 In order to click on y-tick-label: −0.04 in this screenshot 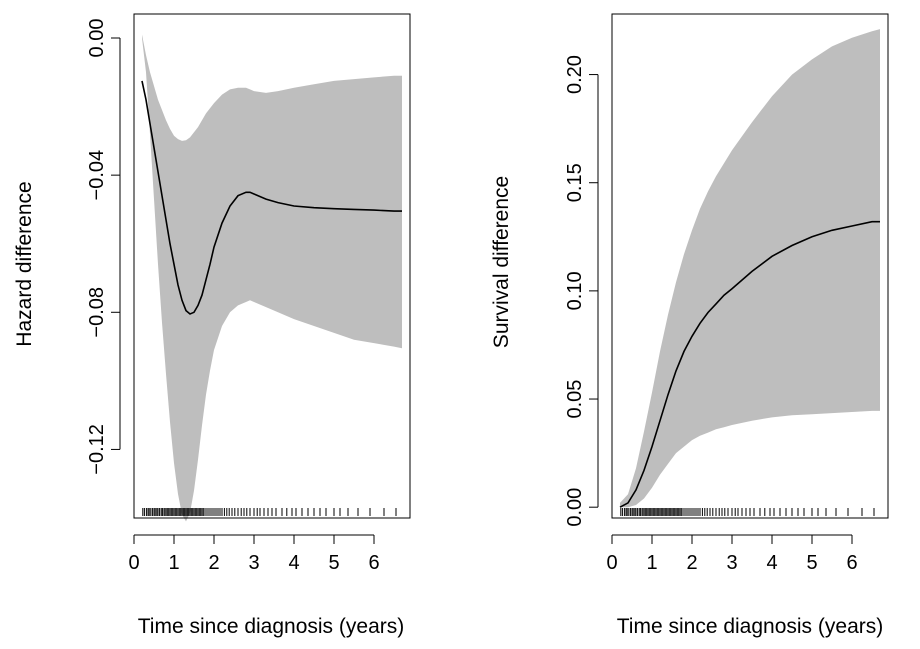, I will do `click(97, 175)`.